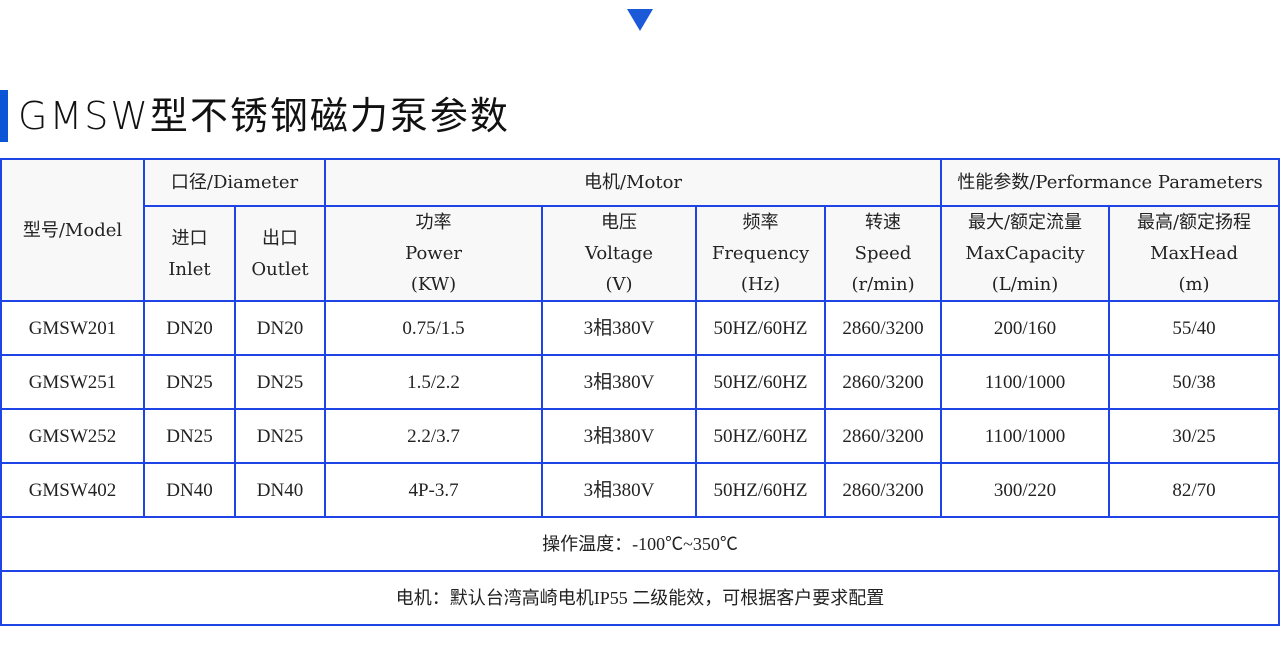  Describe the element at coordinates (1025, 284) in the screenshot. I see `header-capacity-unit: (L/min)` at that location.